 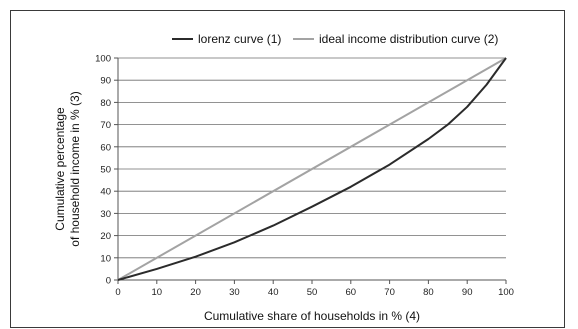 I want to click on x-tick-label-100: 100, so click(x=506, y=292).